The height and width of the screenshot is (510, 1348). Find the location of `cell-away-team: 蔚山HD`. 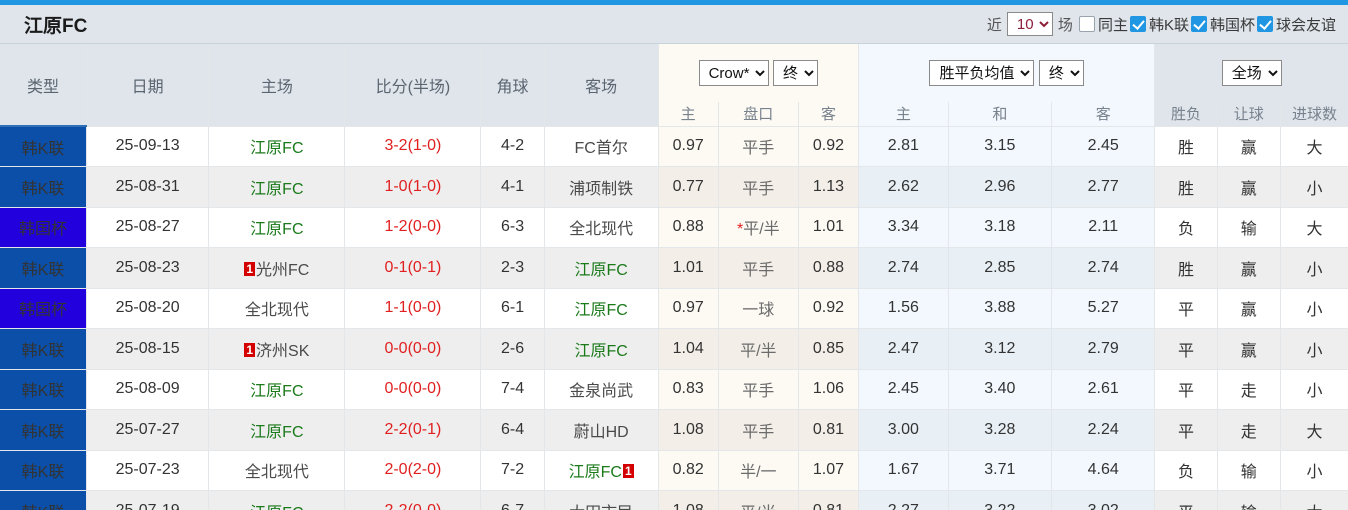

cell-away-team: 蔚山HD is located at coordinates (601, 430).